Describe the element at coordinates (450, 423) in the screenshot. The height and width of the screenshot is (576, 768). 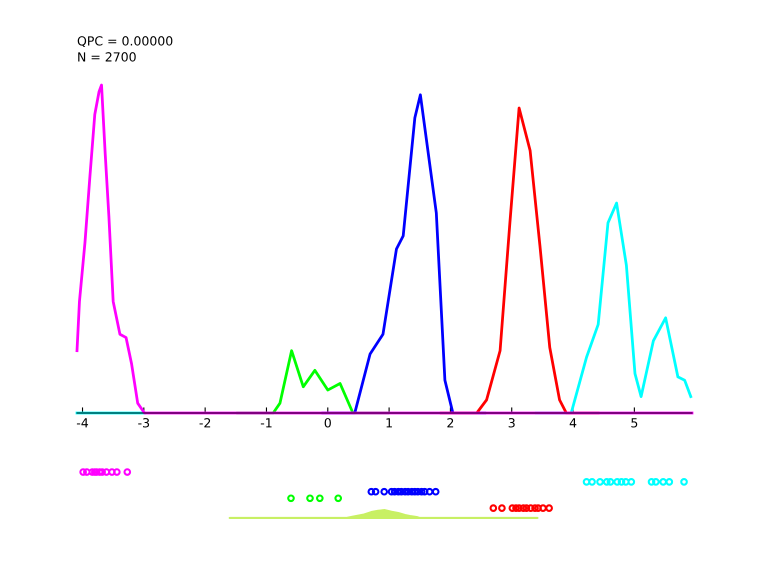
I see `x-tick-label: 2` at that location.